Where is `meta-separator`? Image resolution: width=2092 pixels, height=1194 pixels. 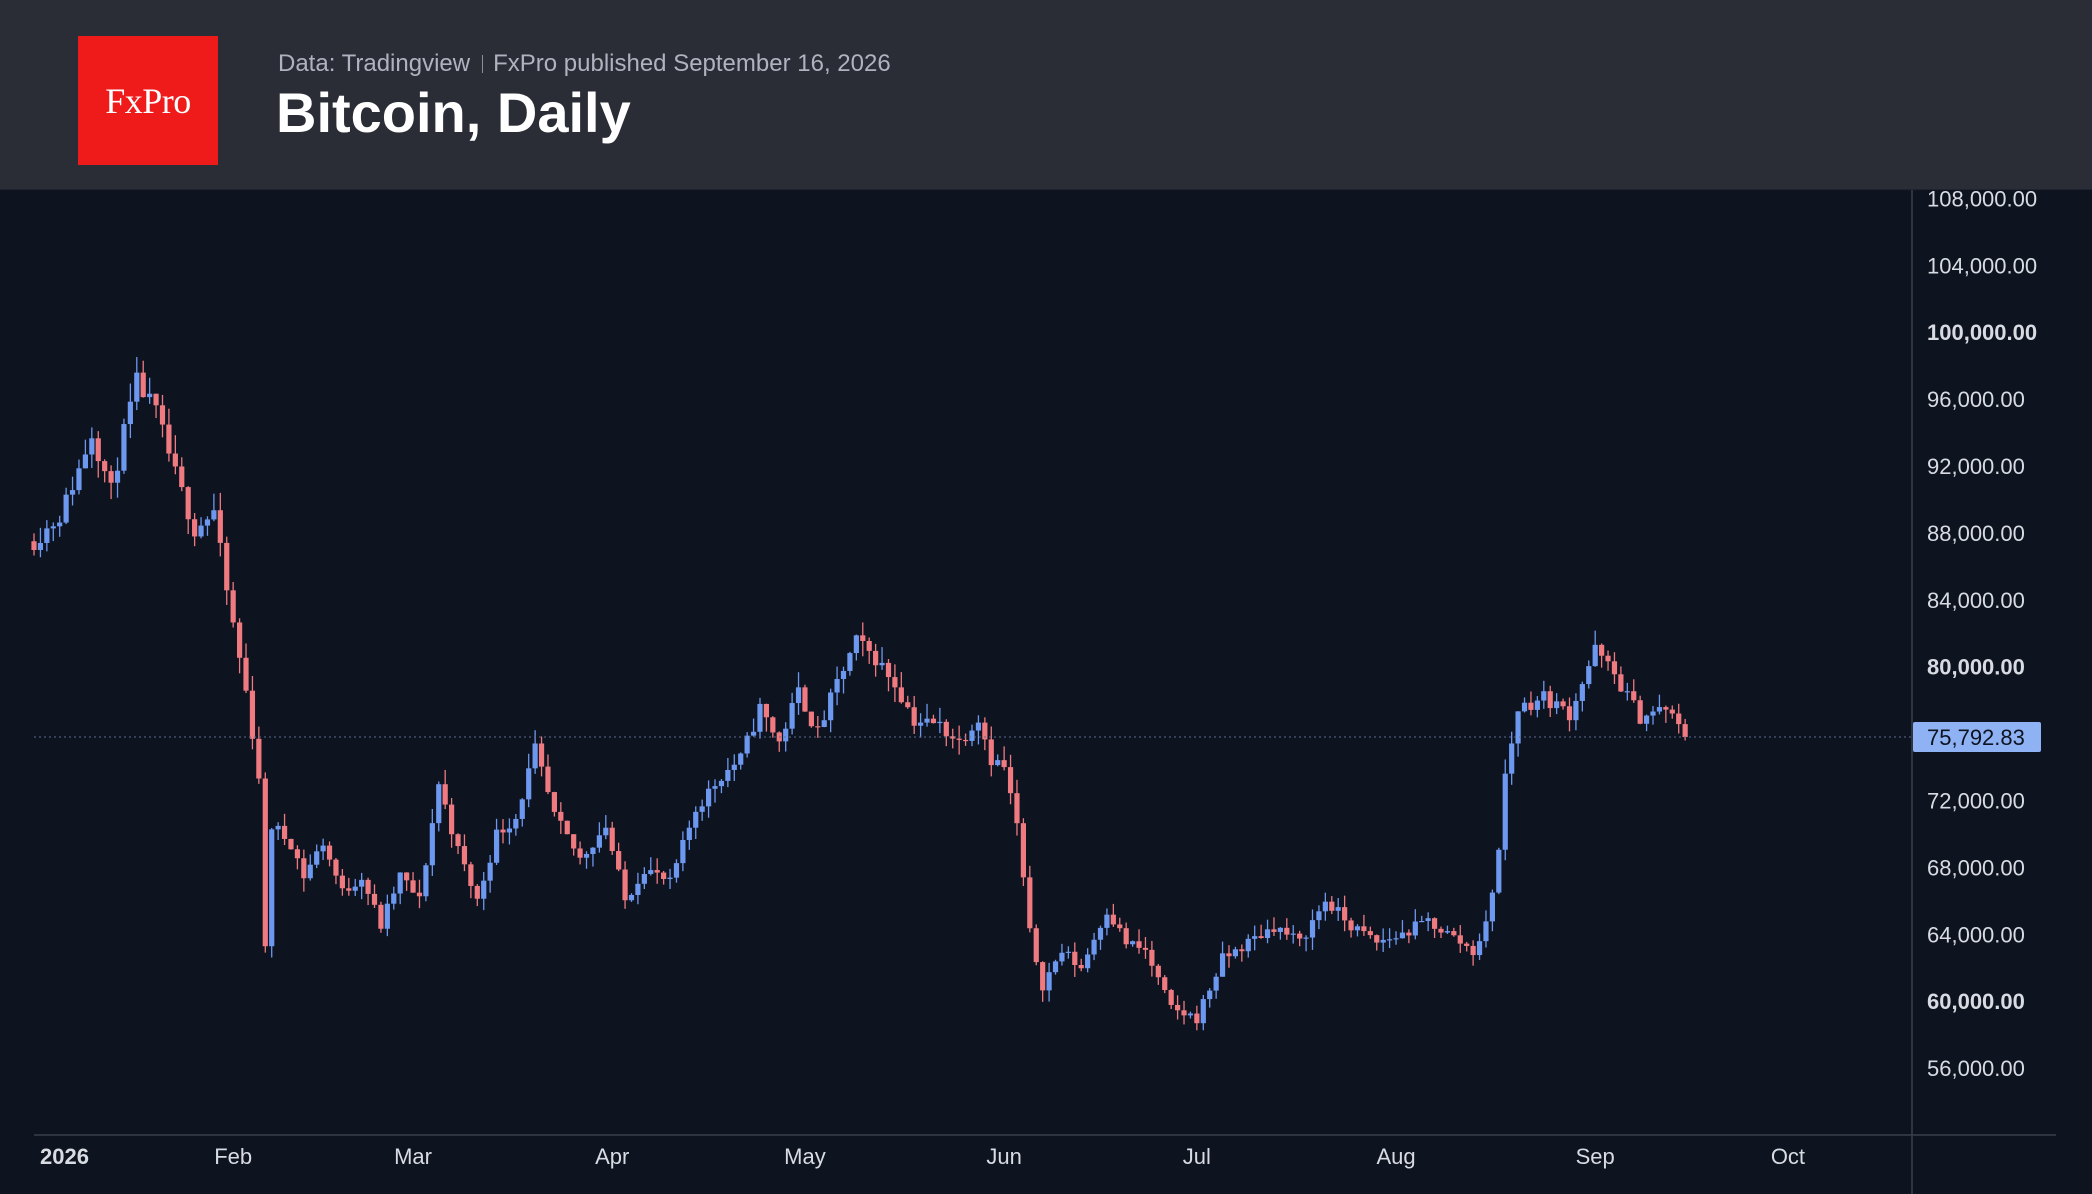 meta-separator is located at coordinates (483, 64).